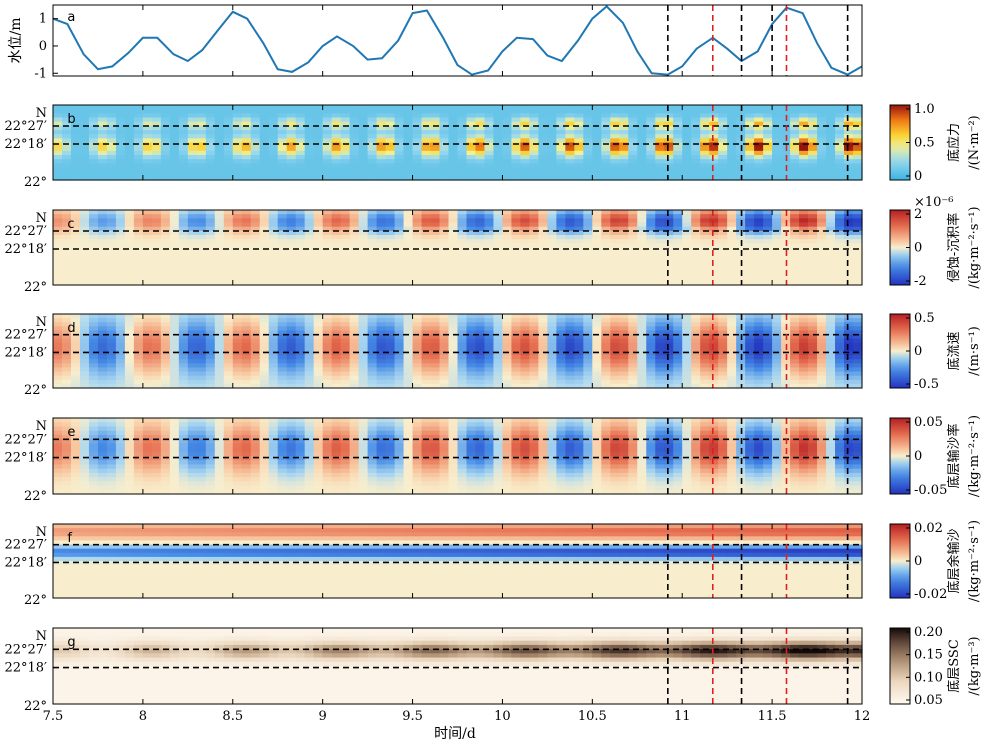 This screenshot has height=744, width=1000. Describe the element at coordinates (25, 458) in the screenshot. I see `panel-e-lat-label: 22°18′` at that location.